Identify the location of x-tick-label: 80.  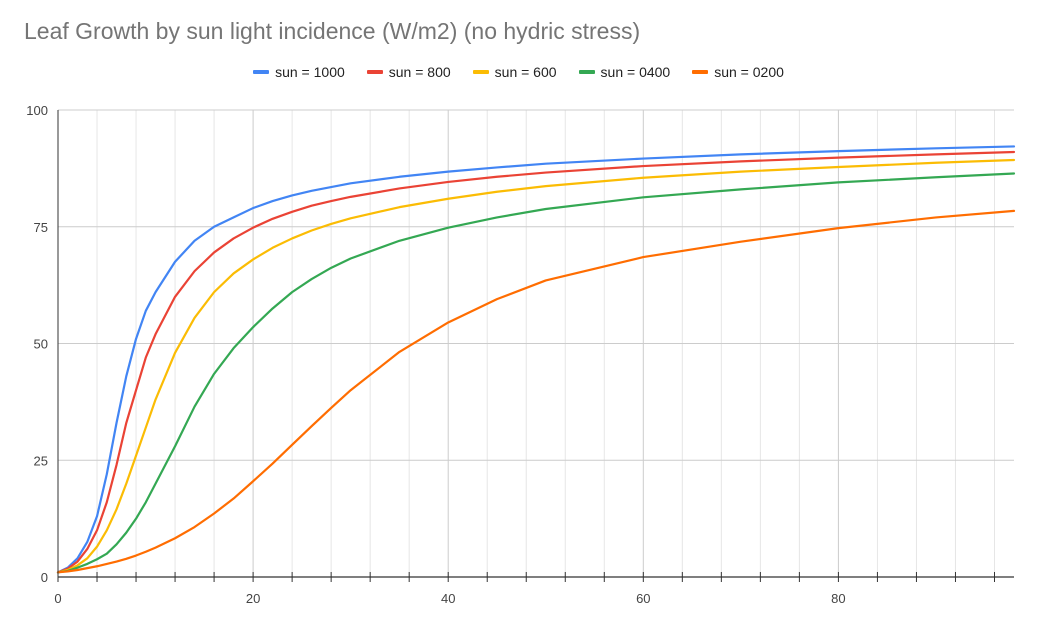
(838, 598).